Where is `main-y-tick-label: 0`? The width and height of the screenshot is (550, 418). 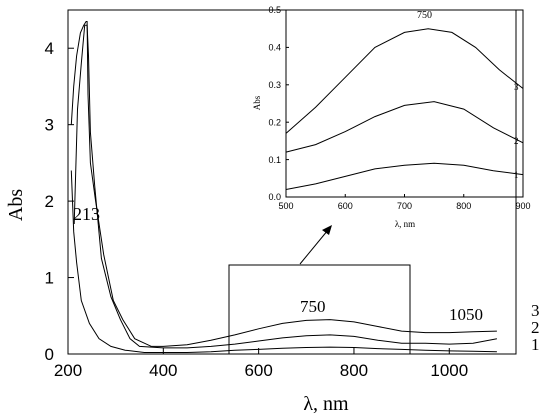 main-y-tick-label: 0 is located at coordinates (49, 354).